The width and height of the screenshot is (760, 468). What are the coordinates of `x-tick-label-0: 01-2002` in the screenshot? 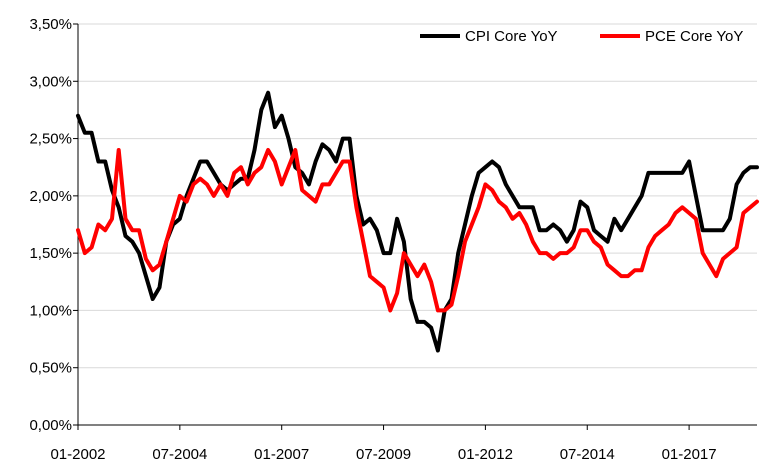 It's located at (77, 454).